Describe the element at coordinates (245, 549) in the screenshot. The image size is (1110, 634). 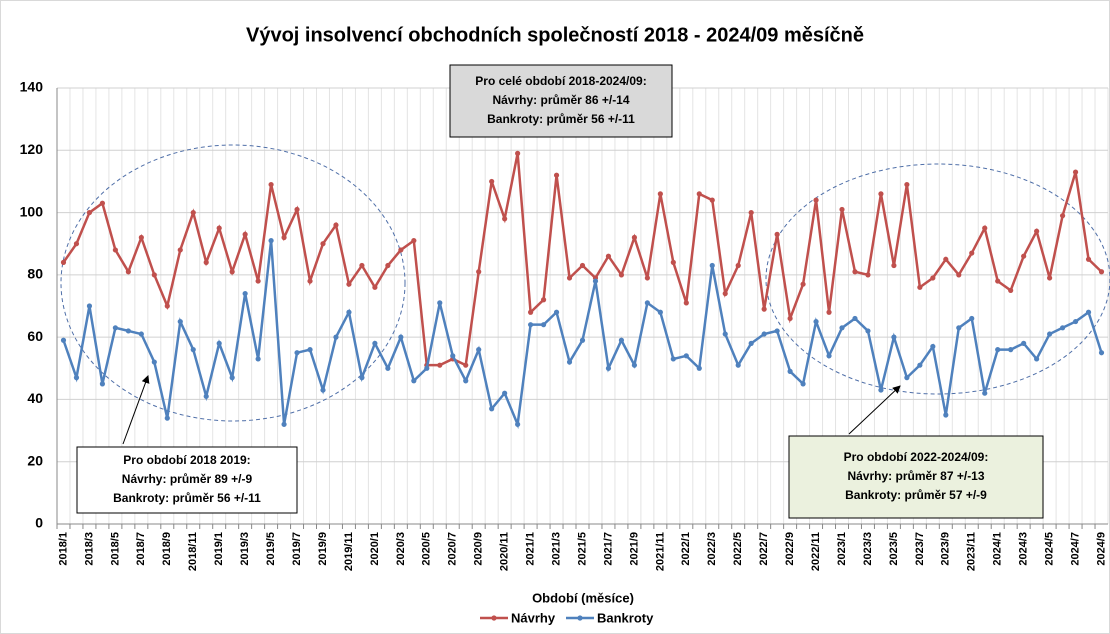
I see `x-tick-label: 2019/3` at that location.